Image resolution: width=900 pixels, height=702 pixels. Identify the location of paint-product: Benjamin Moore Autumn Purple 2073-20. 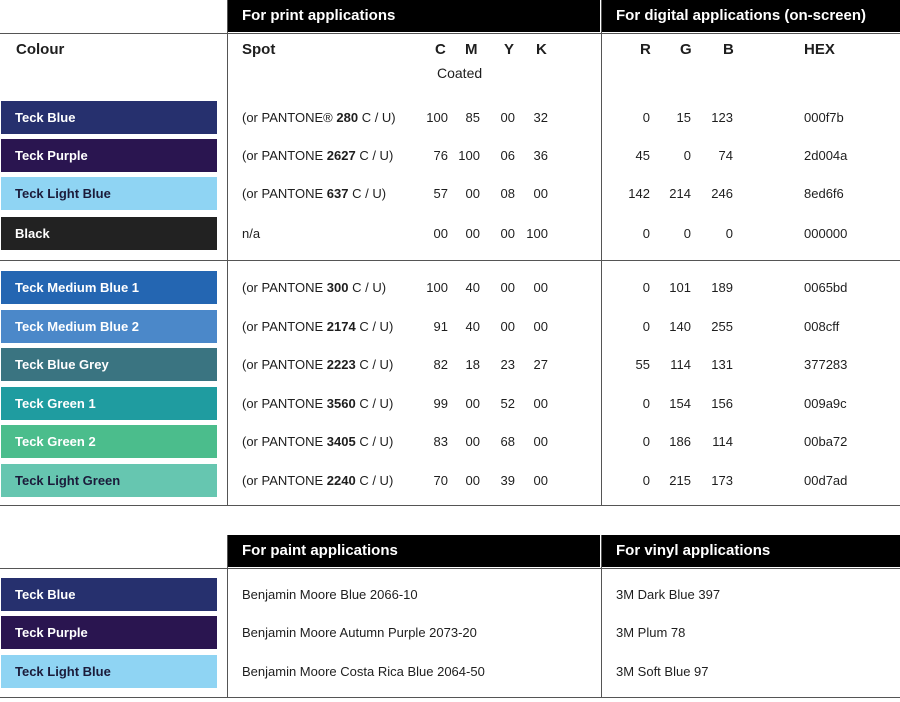
(359, 632).